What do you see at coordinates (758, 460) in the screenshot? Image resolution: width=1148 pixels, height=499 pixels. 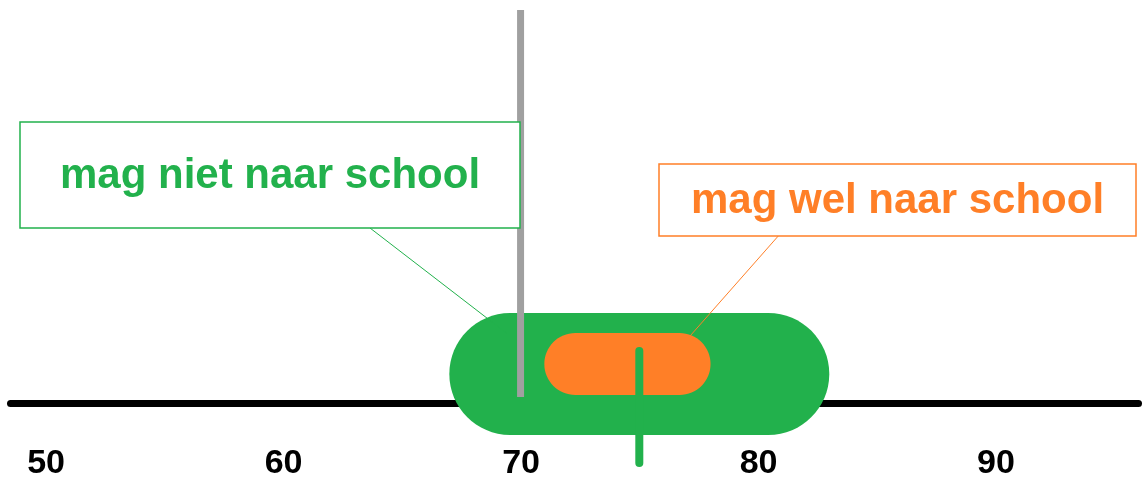 I see `x-tick-label: 80` at bounding box center [758, 460].